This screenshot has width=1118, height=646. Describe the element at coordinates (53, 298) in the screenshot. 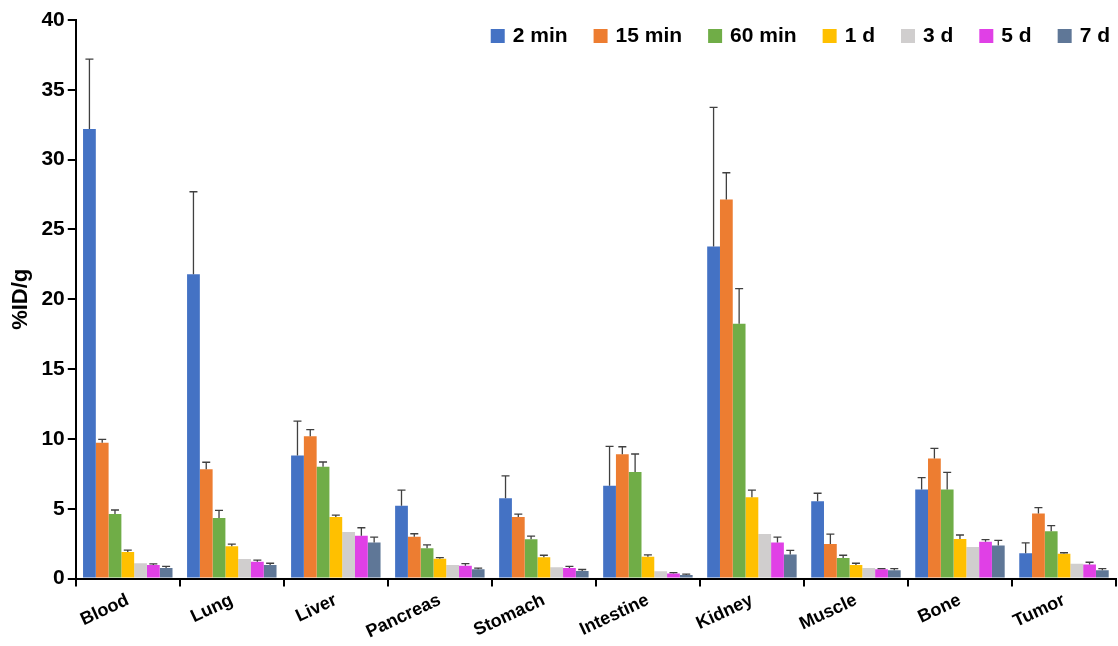

I see `y-tick-label: 20` at that location.